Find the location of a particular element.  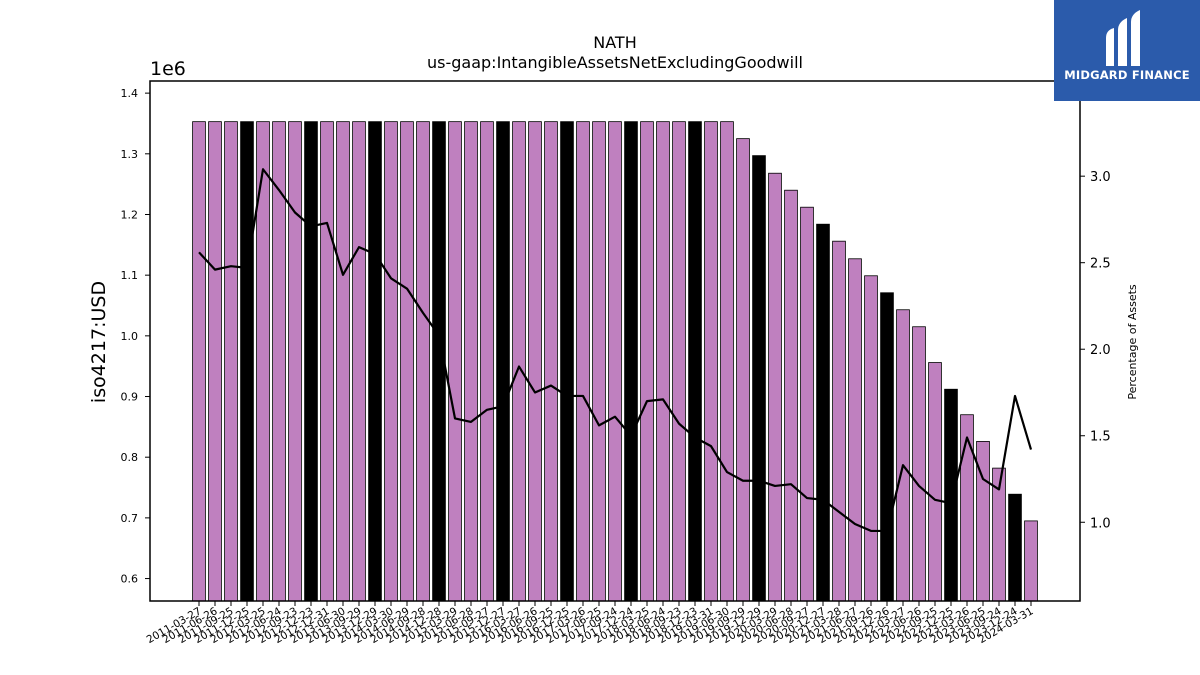

y-axis-label: iso4217:USD is located at coordinates (99, 342).